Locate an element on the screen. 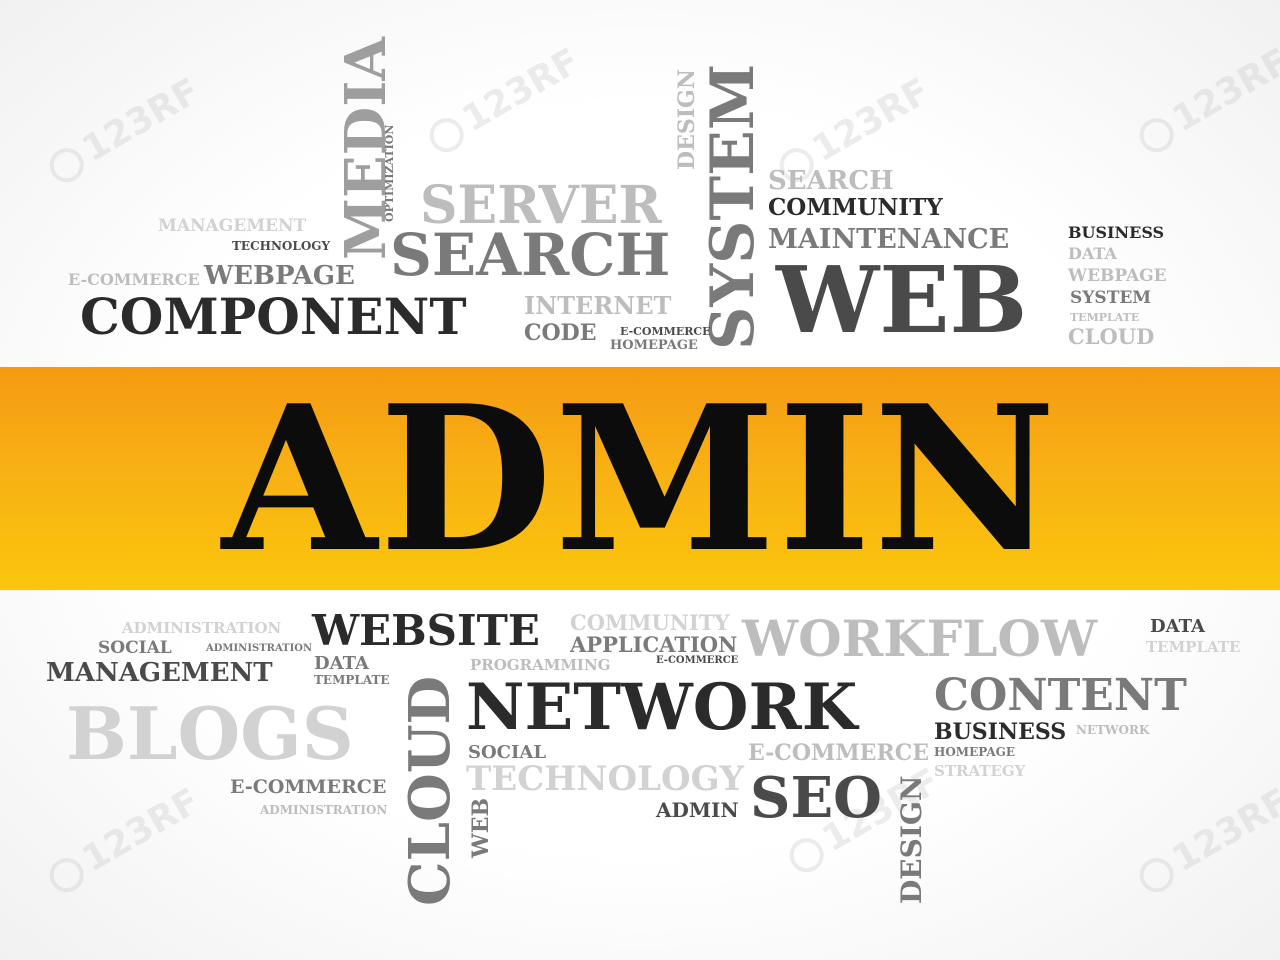 The width and height of the screenshot is (1280, 960). word: CODE is located at coordinates (560, 333).